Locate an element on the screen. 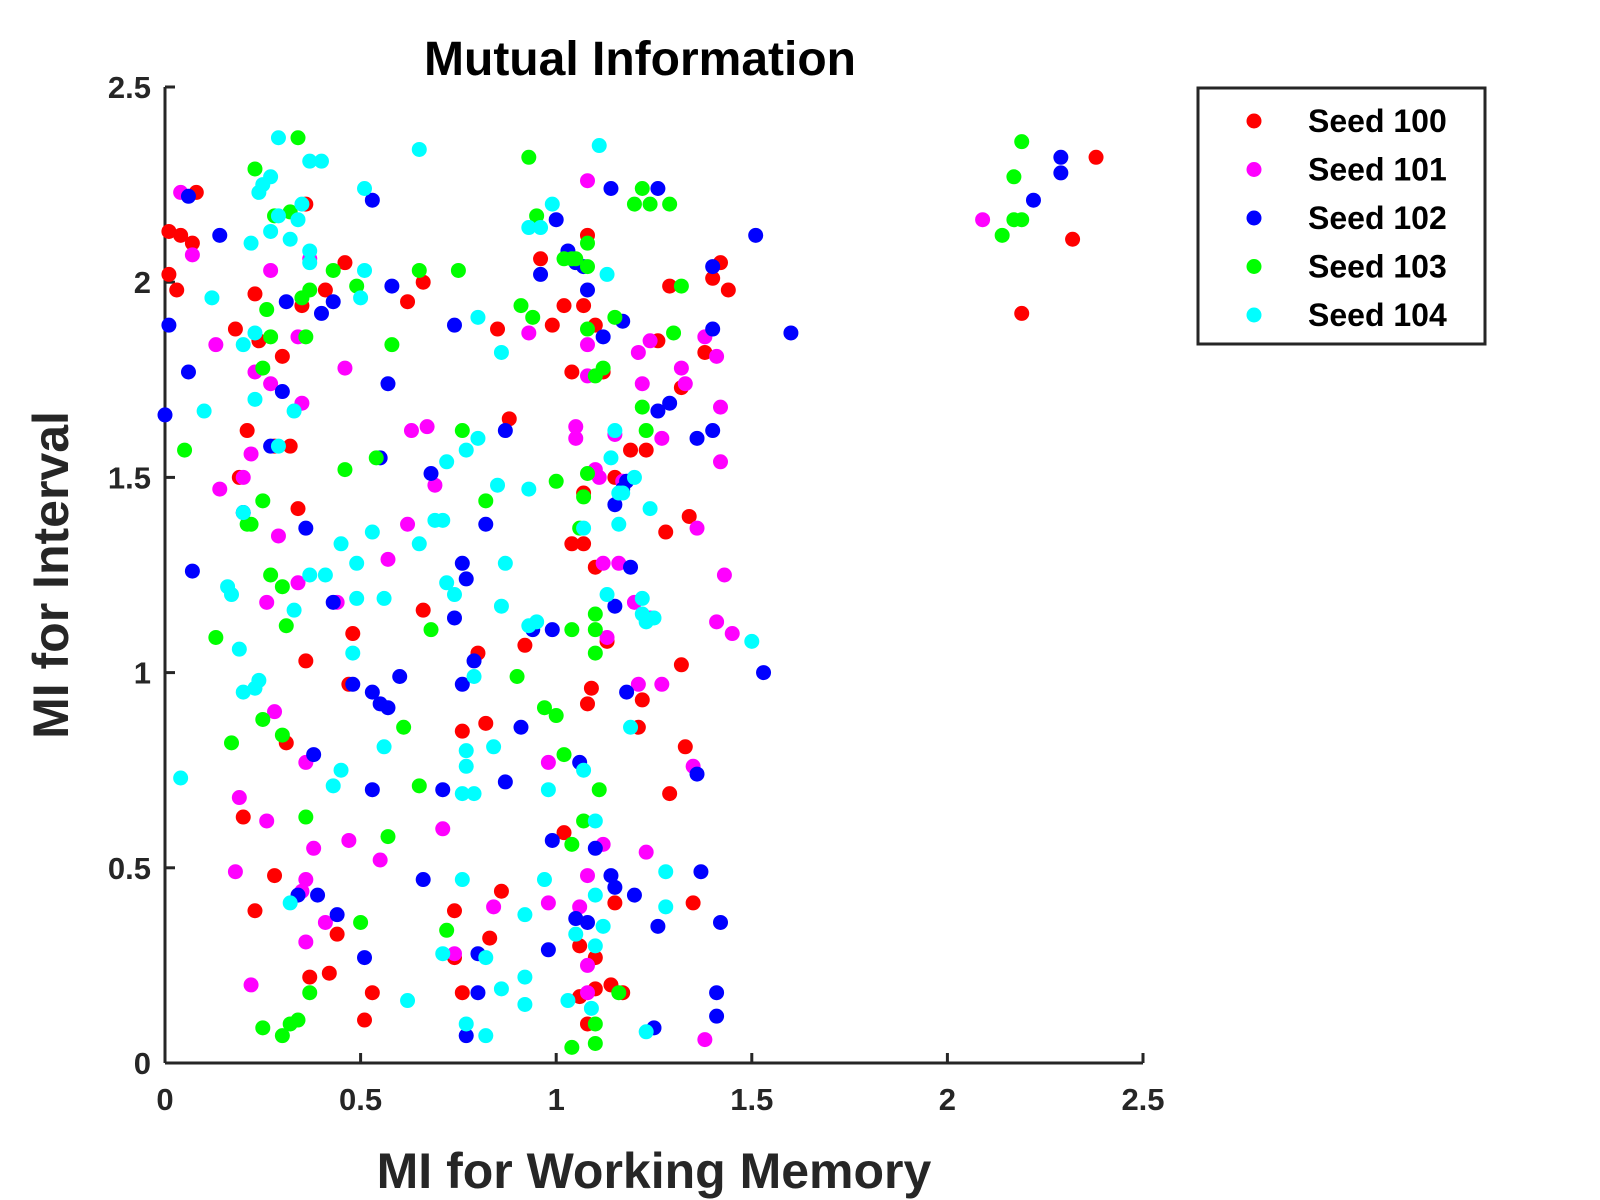 This screenshot has width=1600, height=1200. legend-label: Seed 103 is located at coordinates (1377, 267).